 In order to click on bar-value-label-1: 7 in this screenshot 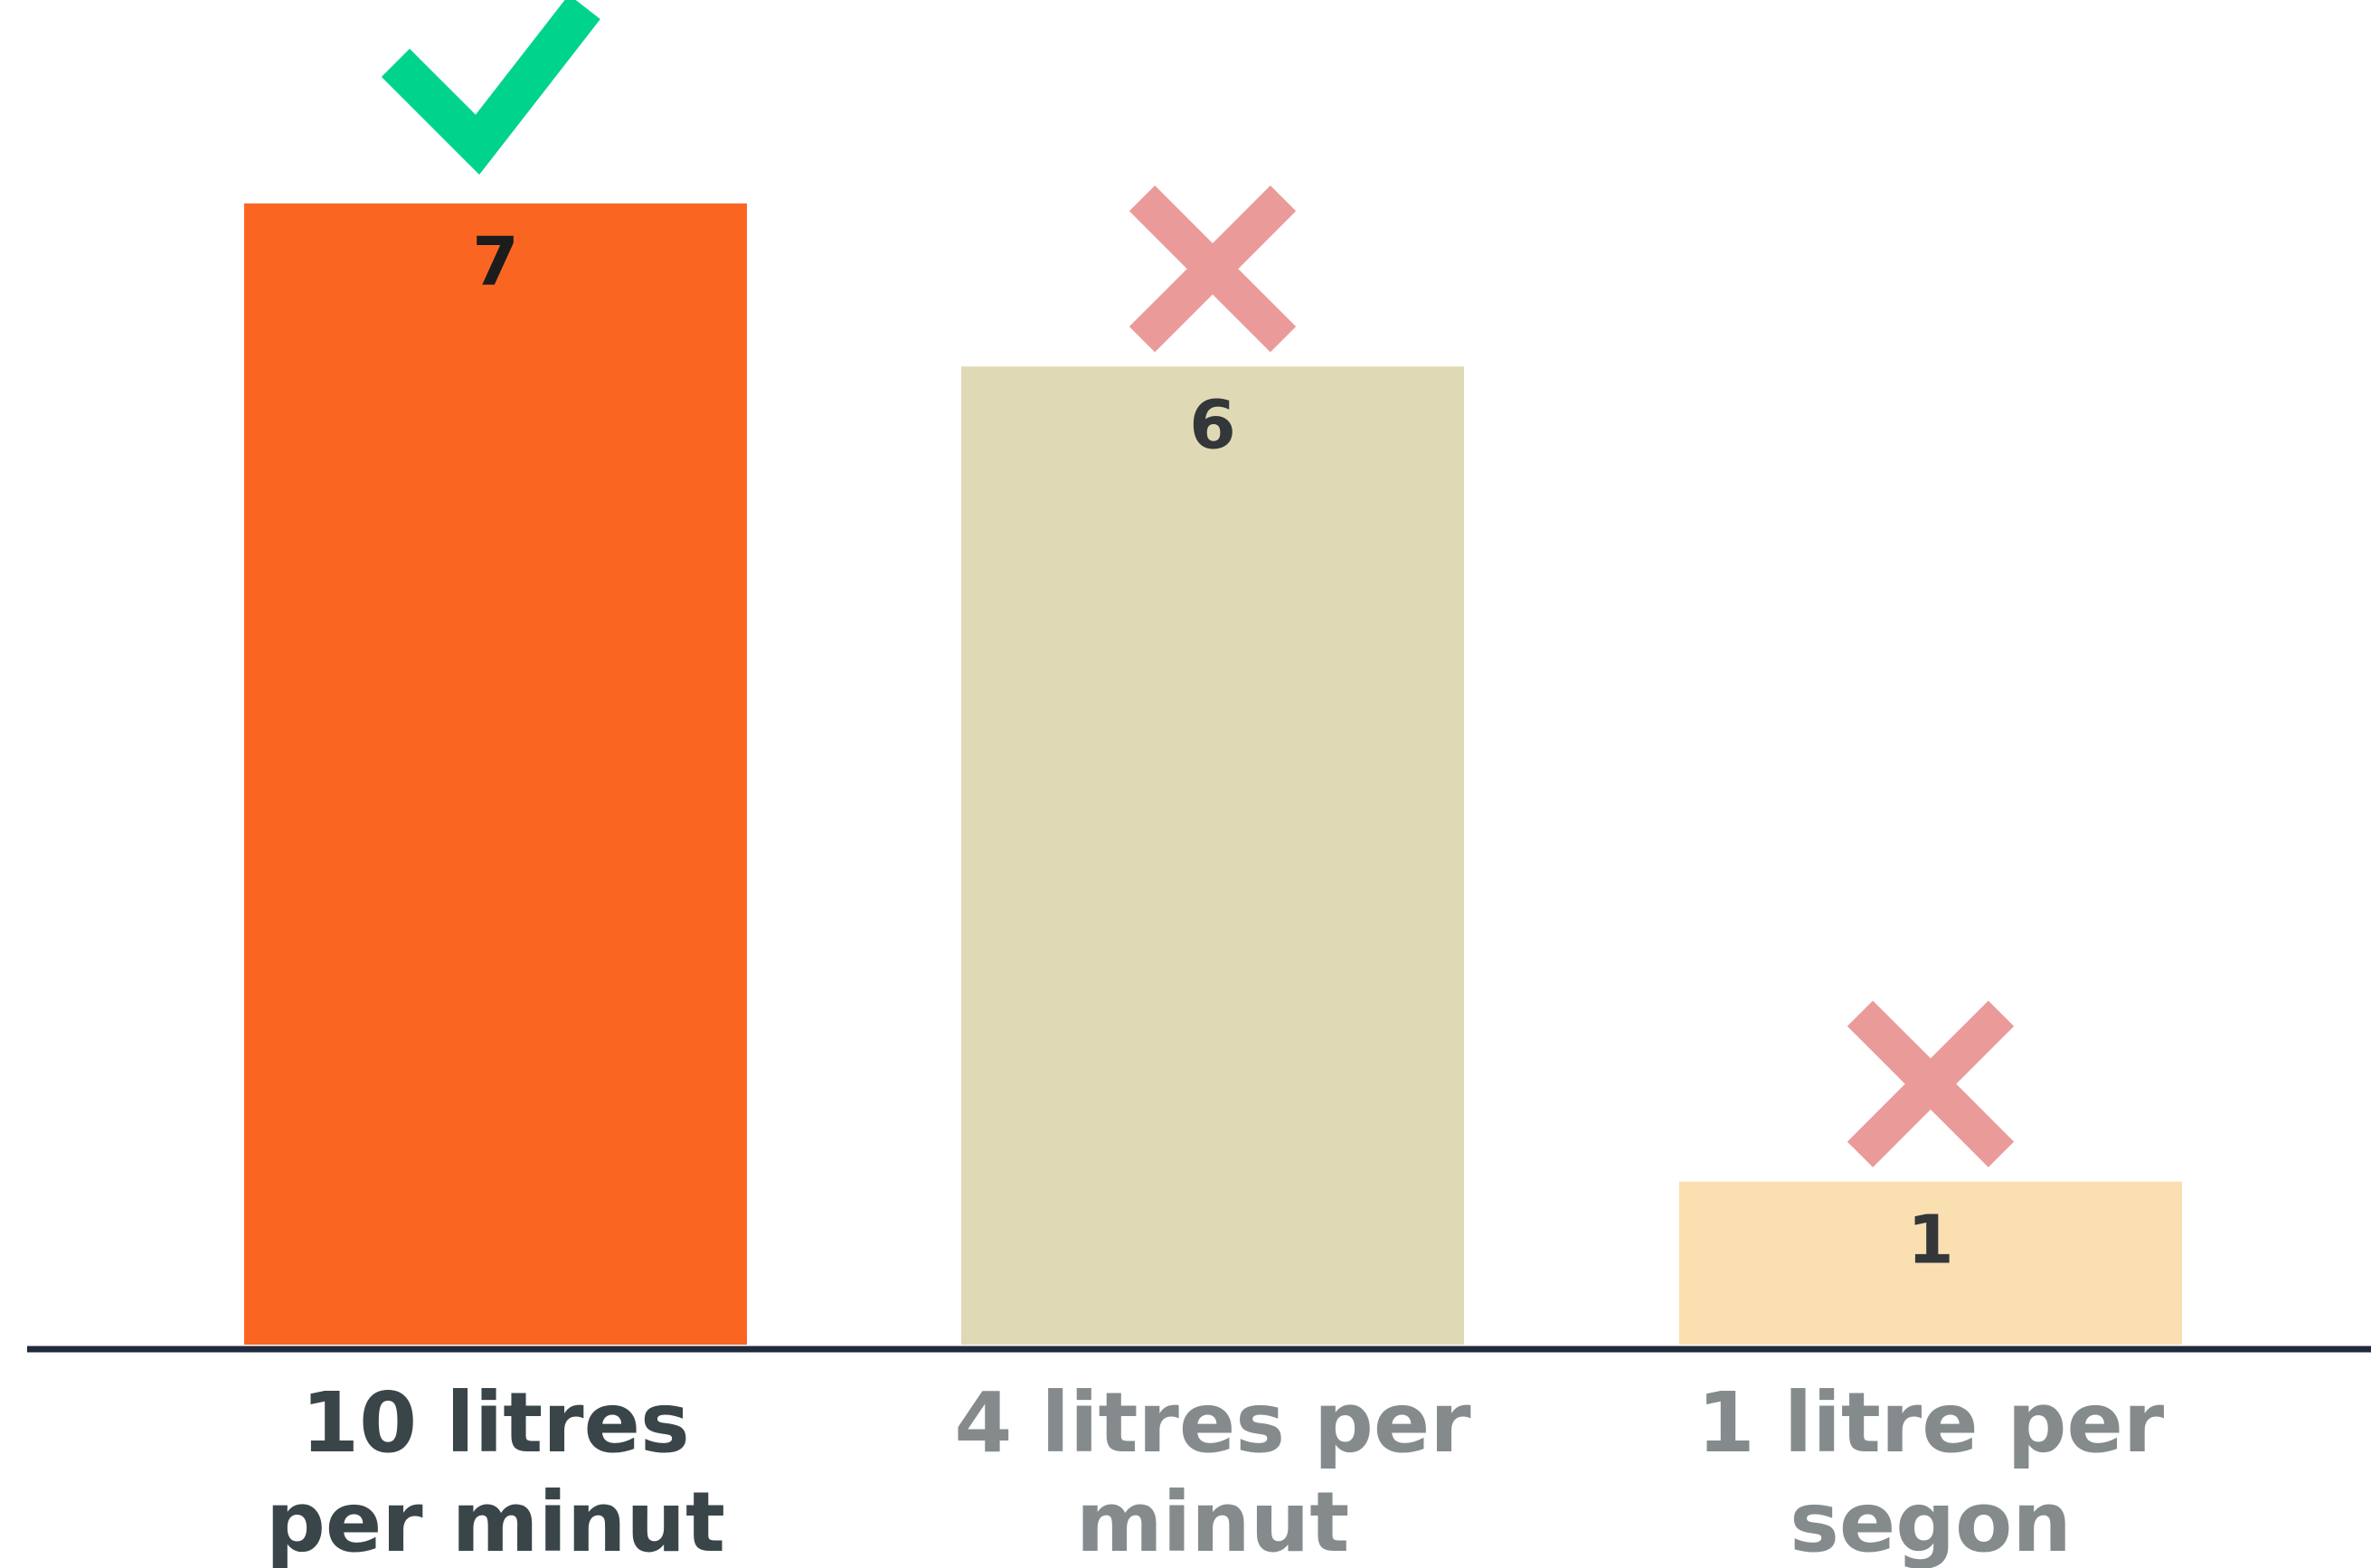, I will do `click(495, 262)`.